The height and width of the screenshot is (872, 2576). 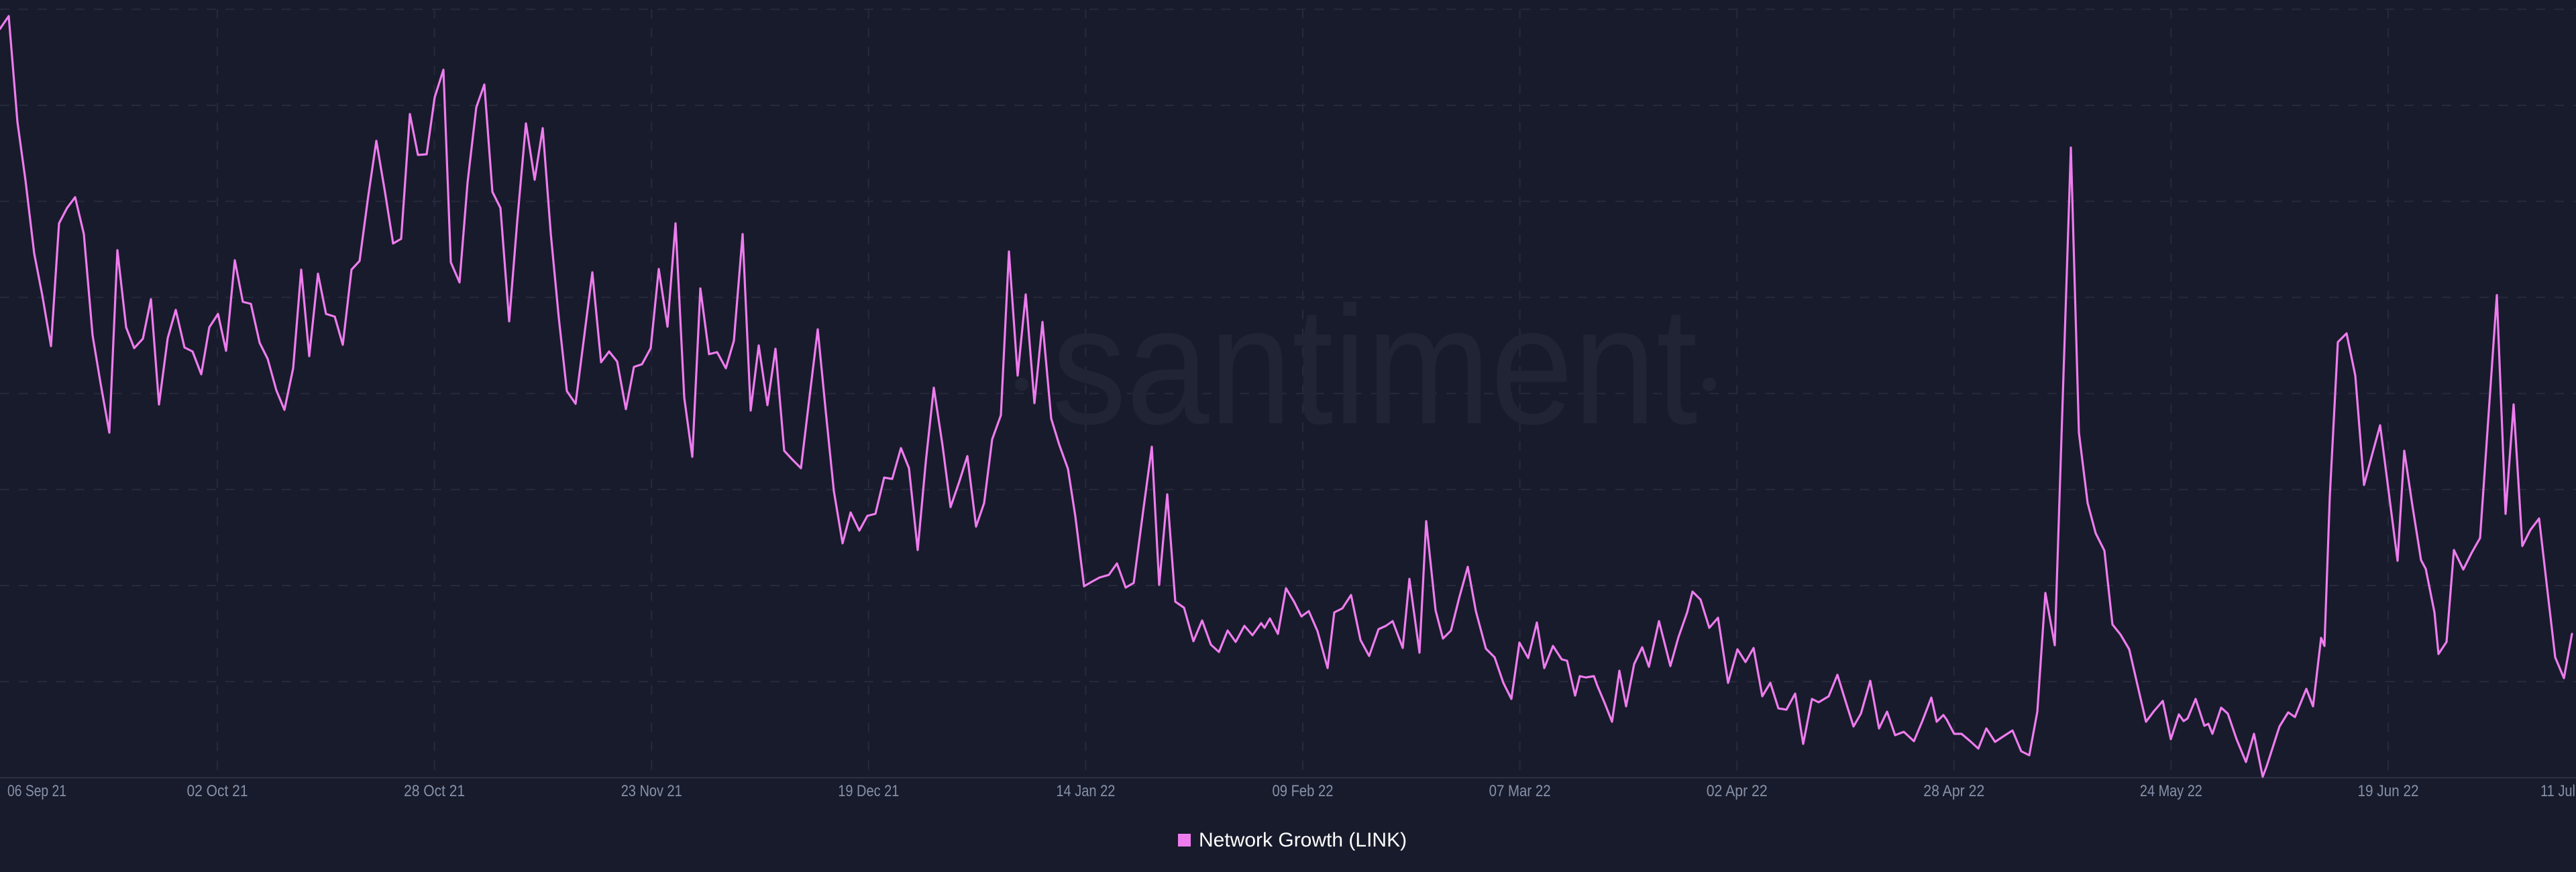 I want to click on svg-text: 14 Jan 22, so click(x=1085, y=791).